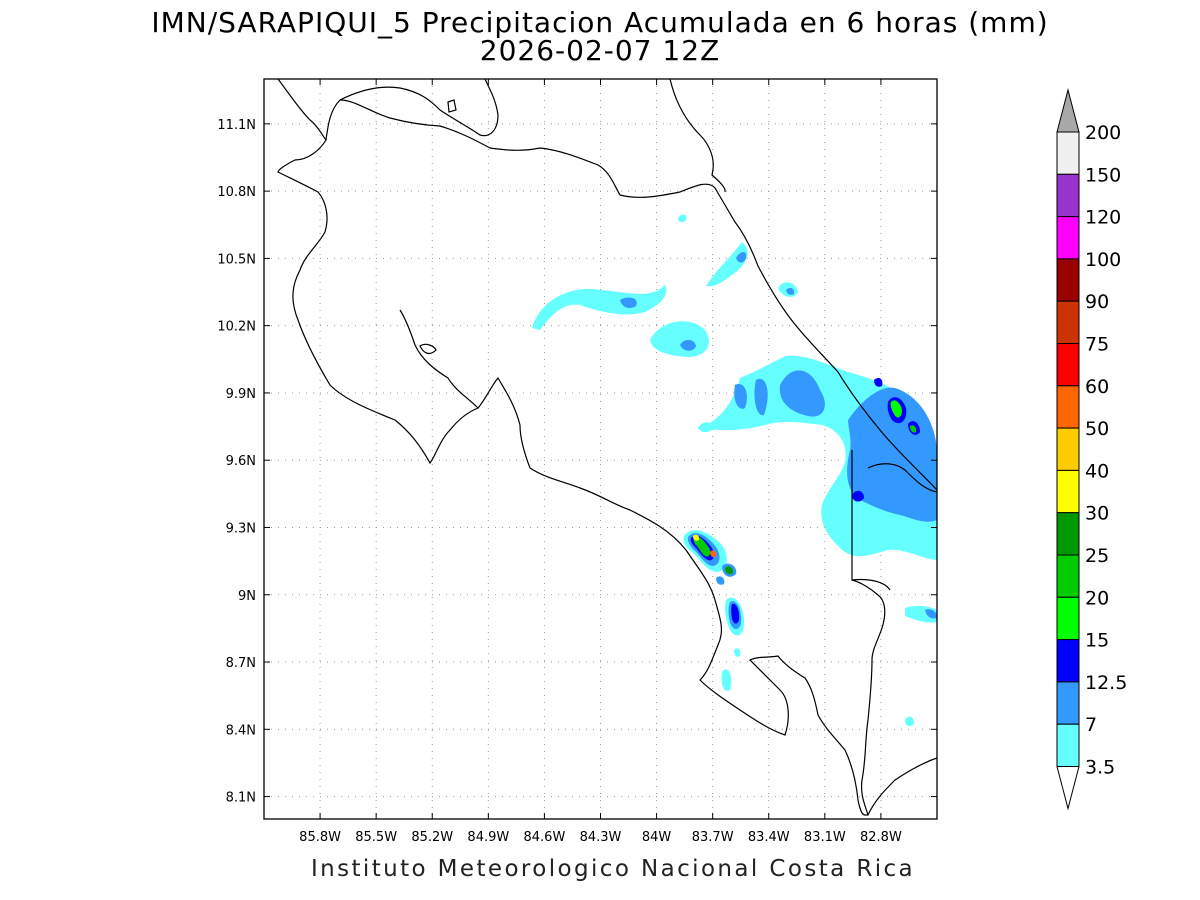 The image size is (1200, 900). Describe the element at coordinates (825, 837) in the screenshot. I see `x-tick-label: 83.1W` at that location.